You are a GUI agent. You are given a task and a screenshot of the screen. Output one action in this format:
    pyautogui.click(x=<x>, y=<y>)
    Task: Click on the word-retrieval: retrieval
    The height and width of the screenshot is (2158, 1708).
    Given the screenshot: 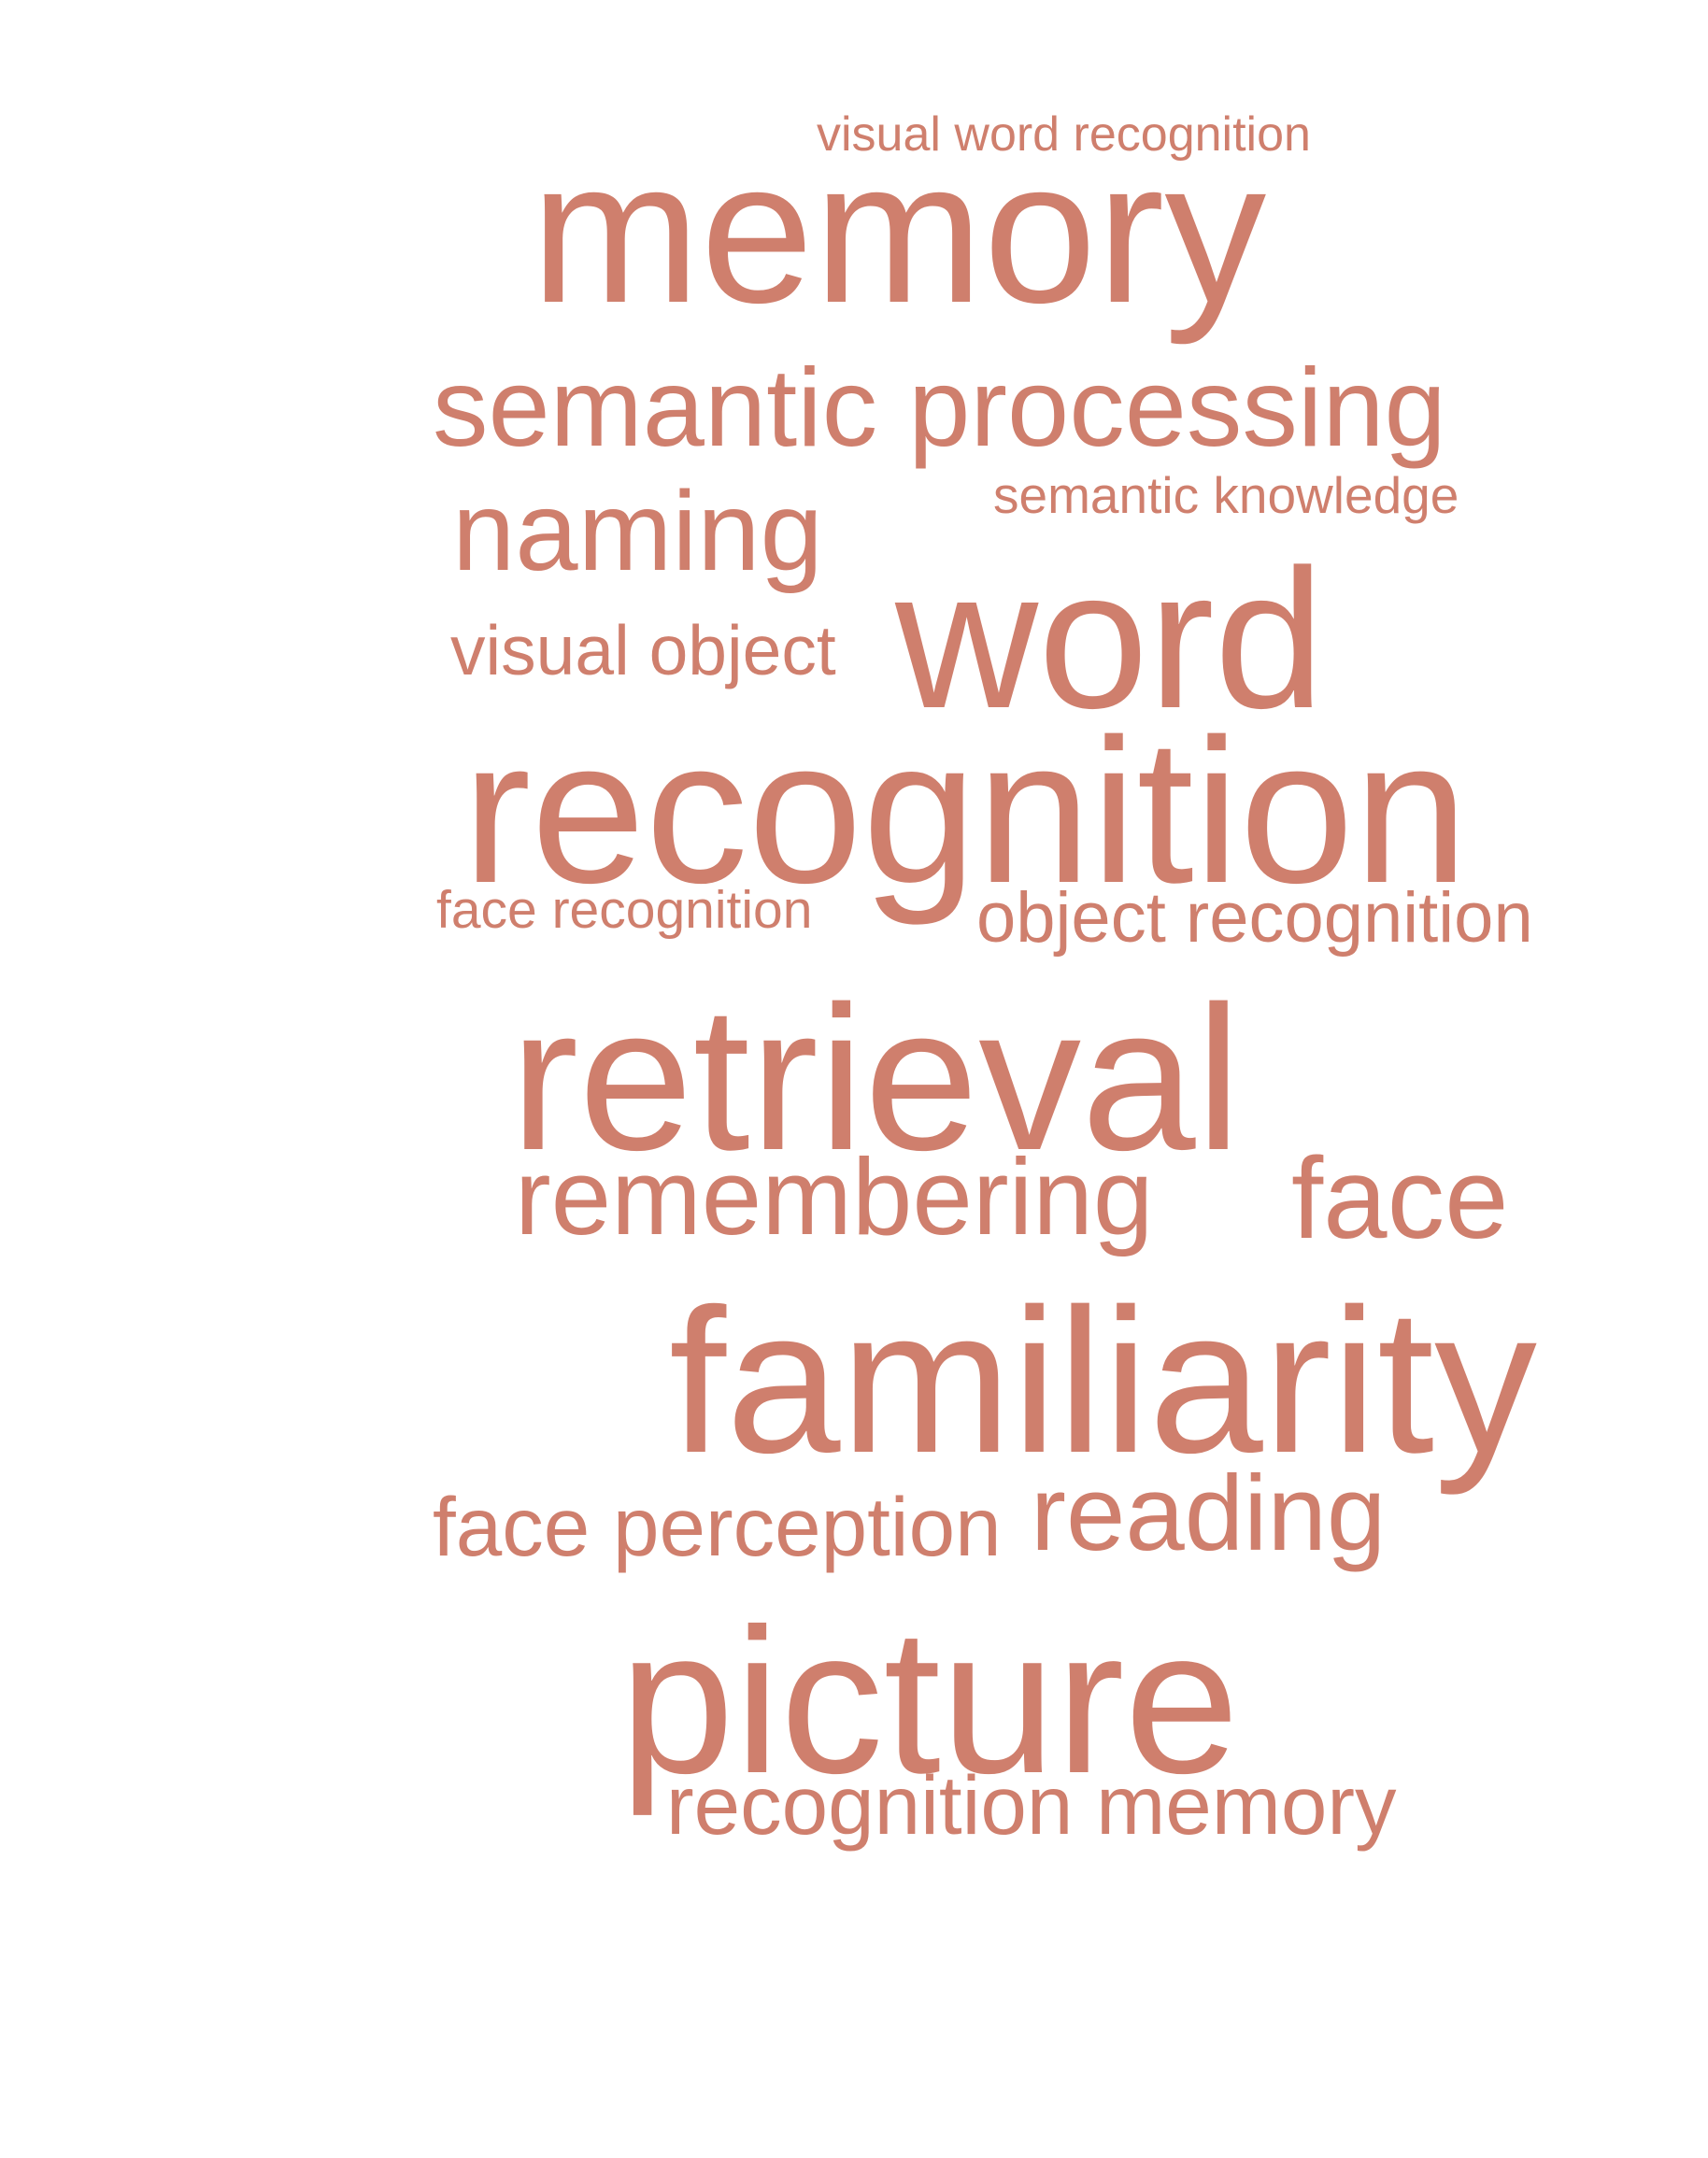 What is the action you would take?
    pyautogui.click(x=876, y=1078)
    